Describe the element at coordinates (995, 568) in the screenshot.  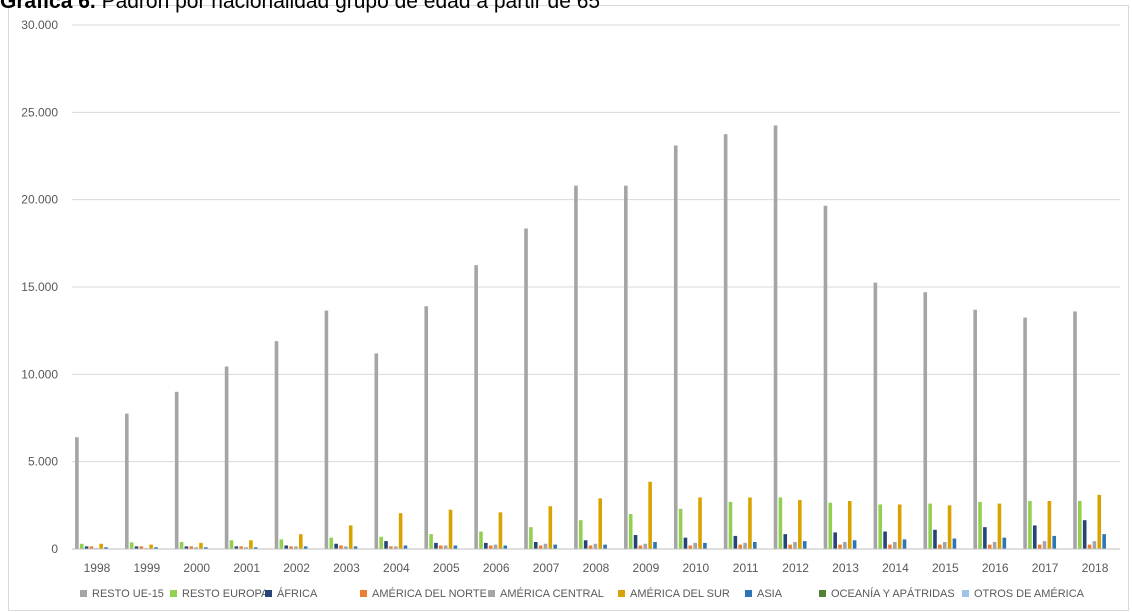
I see `x-tick-label: 2016` at that location.